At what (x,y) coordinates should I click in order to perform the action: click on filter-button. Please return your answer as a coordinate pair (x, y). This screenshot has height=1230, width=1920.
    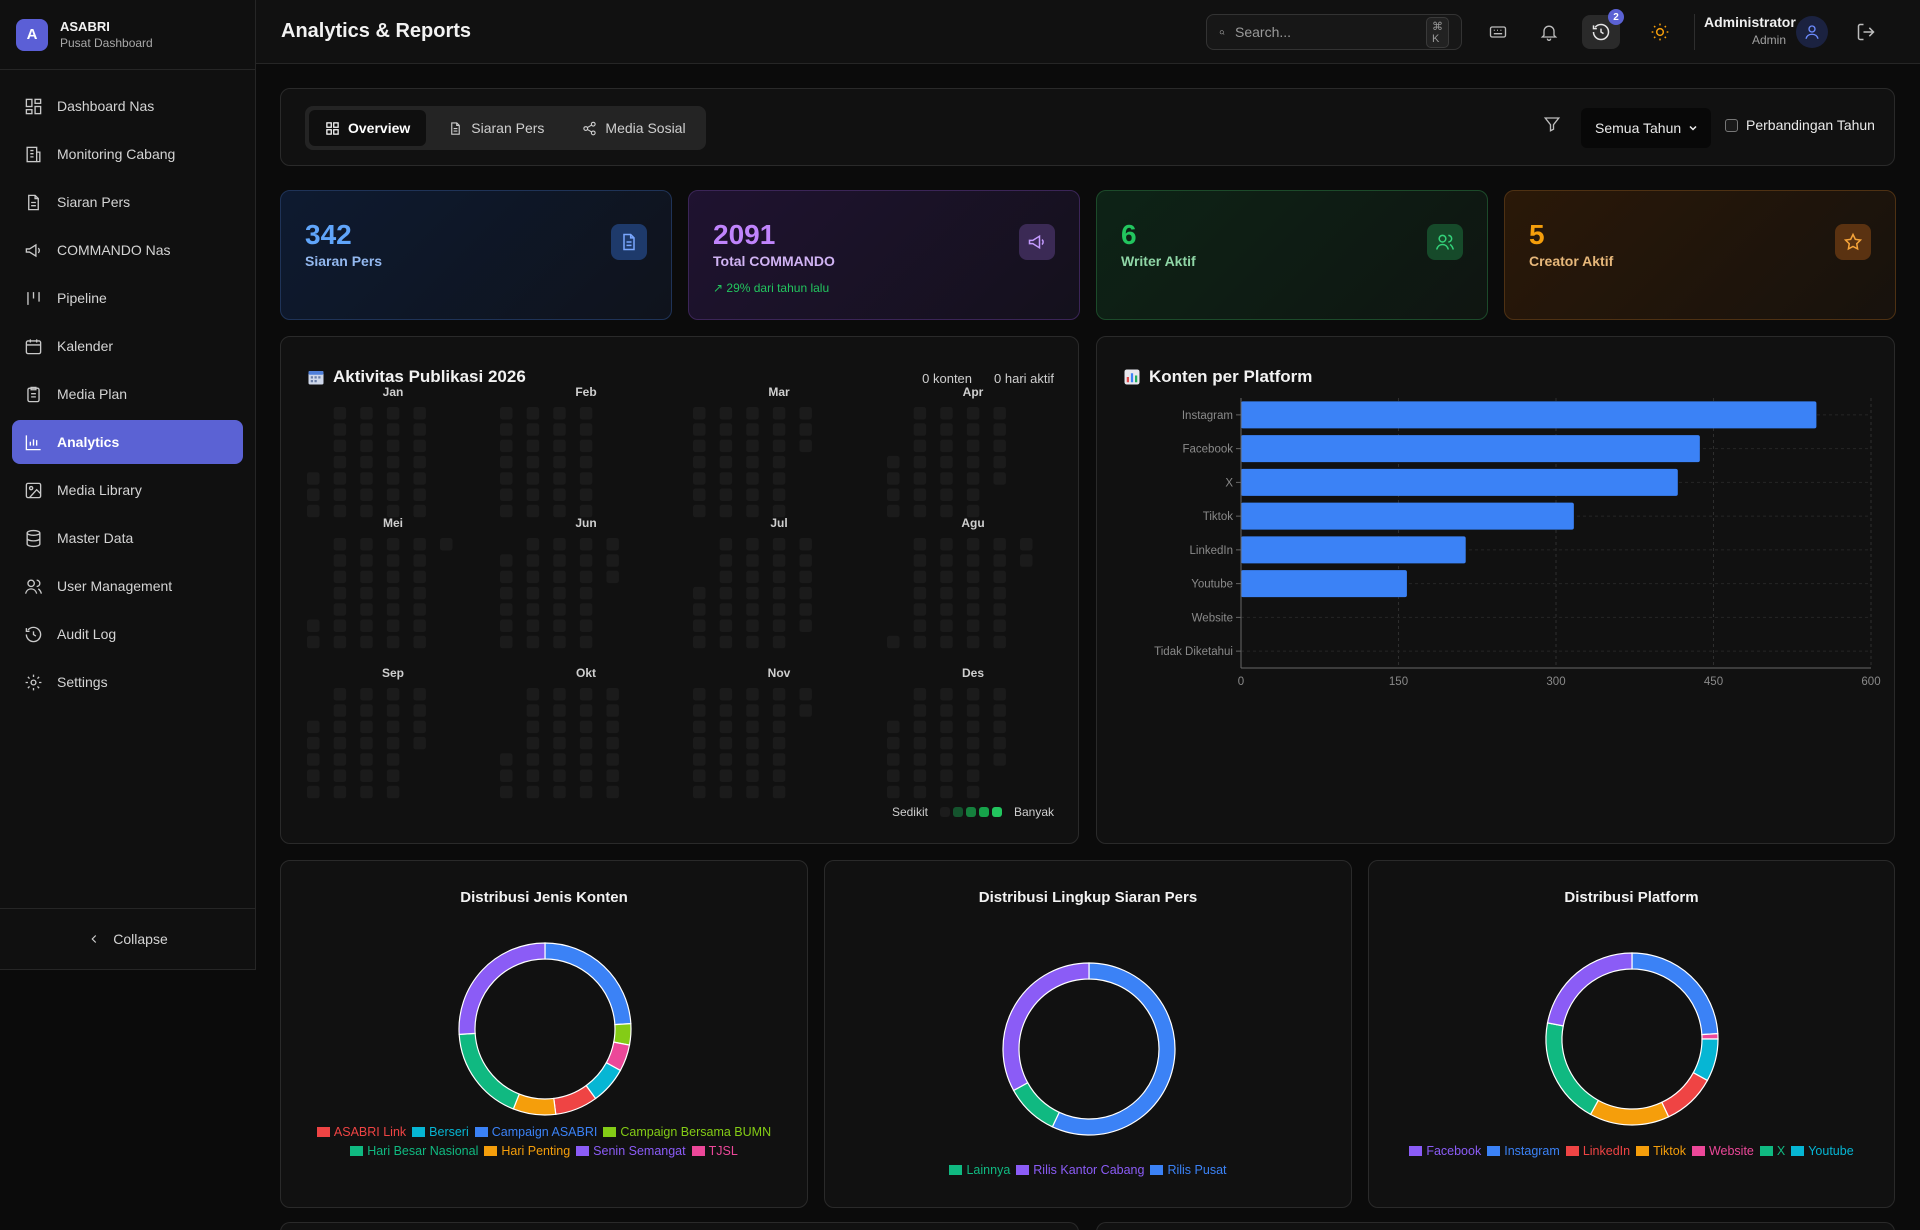
    Looking at the image, I should click on (1552, 126).